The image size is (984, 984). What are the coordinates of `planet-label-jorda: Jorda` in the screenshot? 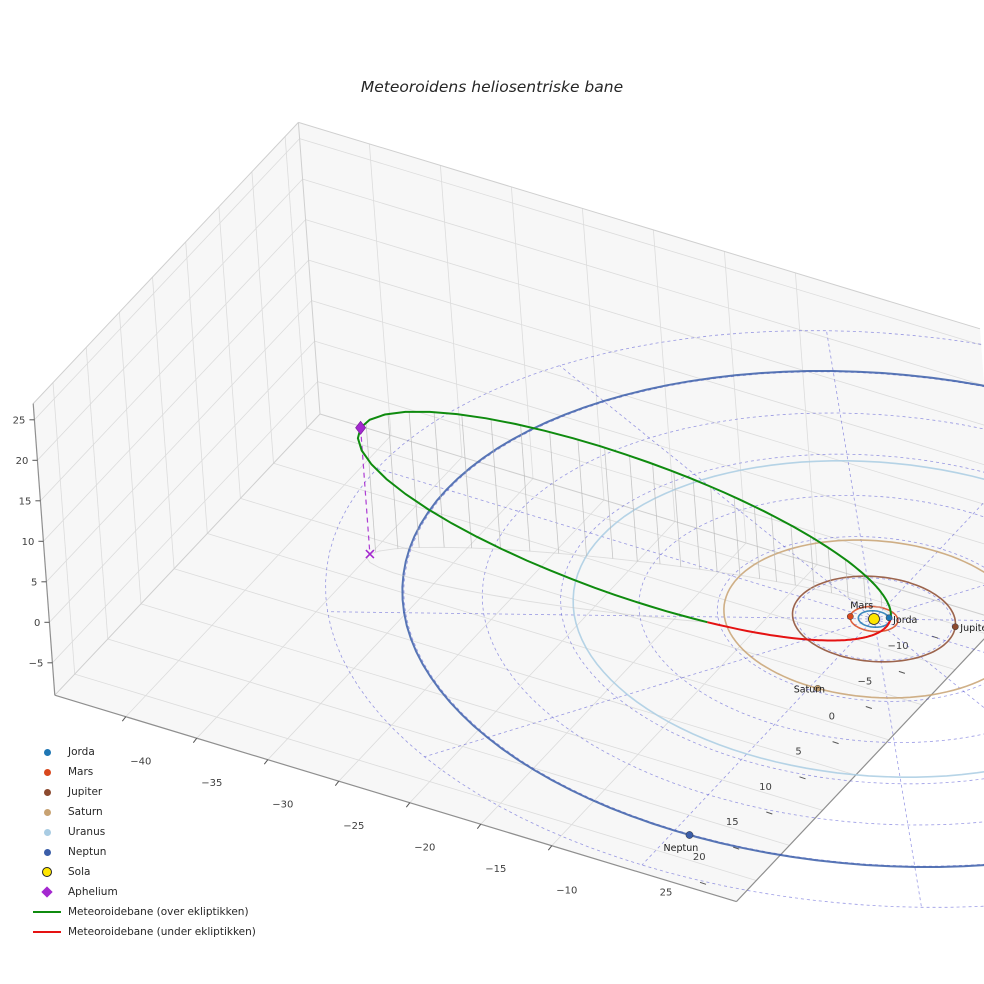 It's located at (904, 620).